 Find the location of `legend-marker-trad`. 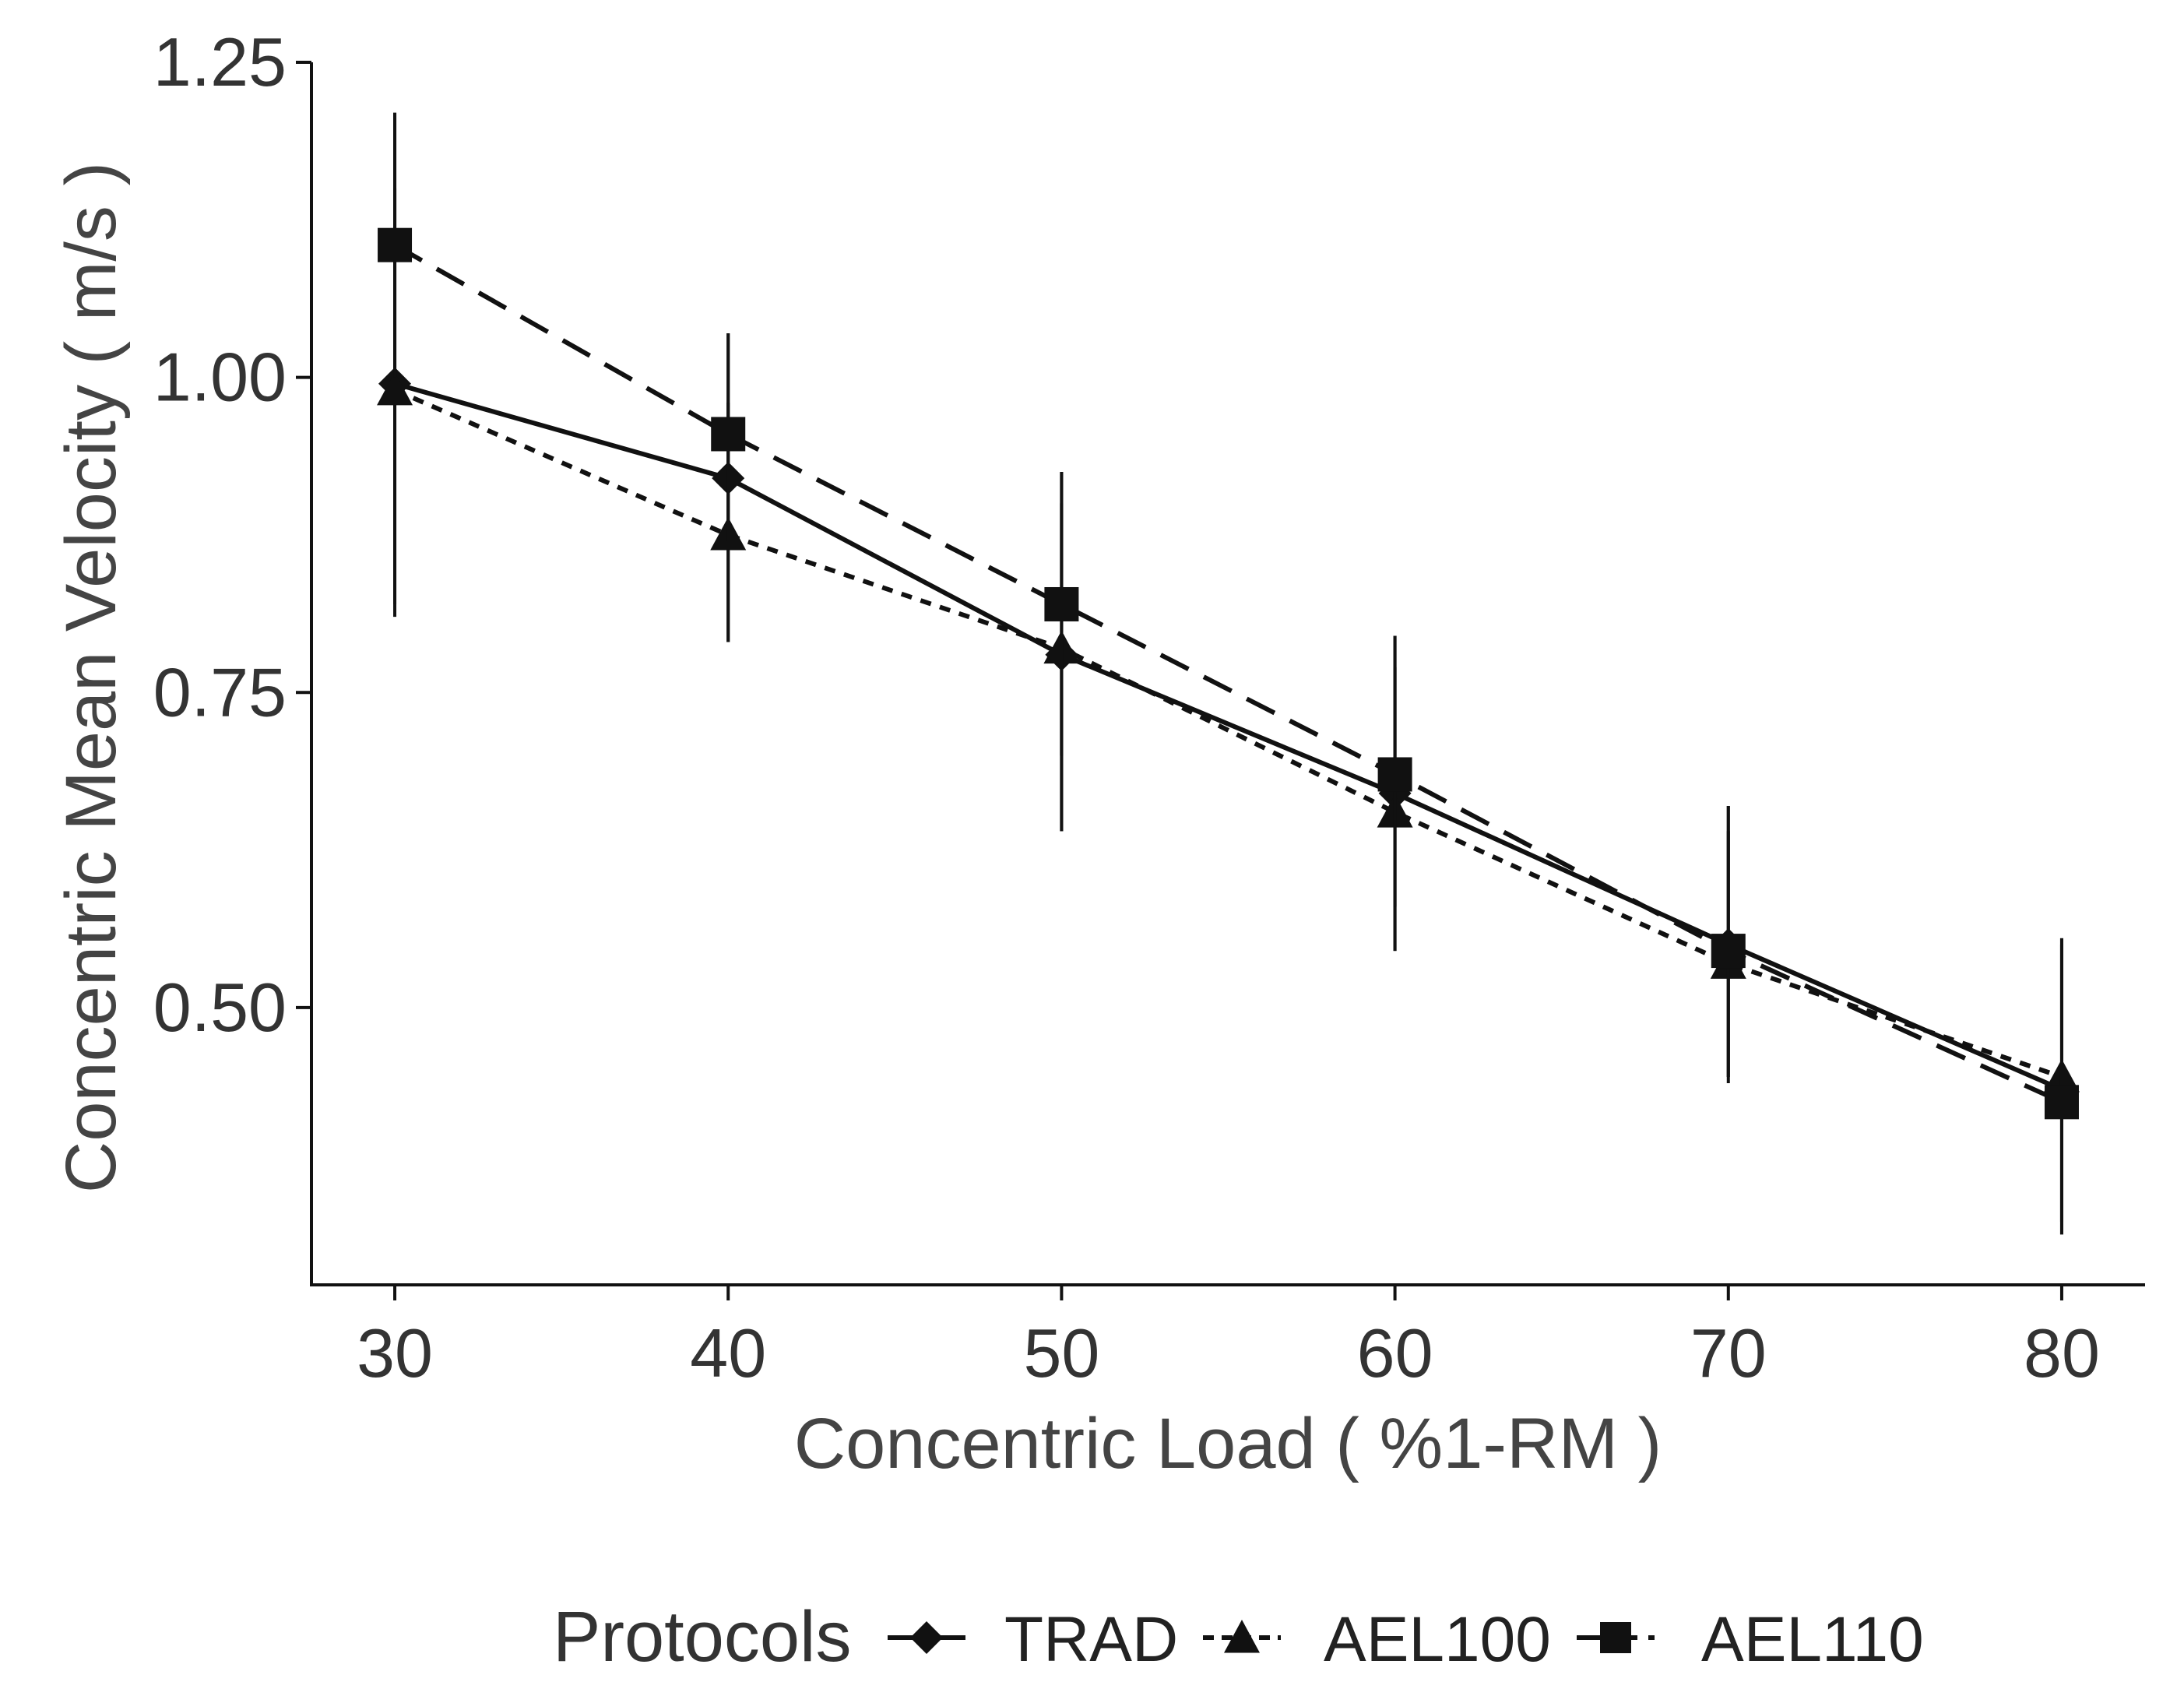

legend-marker-trad is located at coordinates (927, 1637).